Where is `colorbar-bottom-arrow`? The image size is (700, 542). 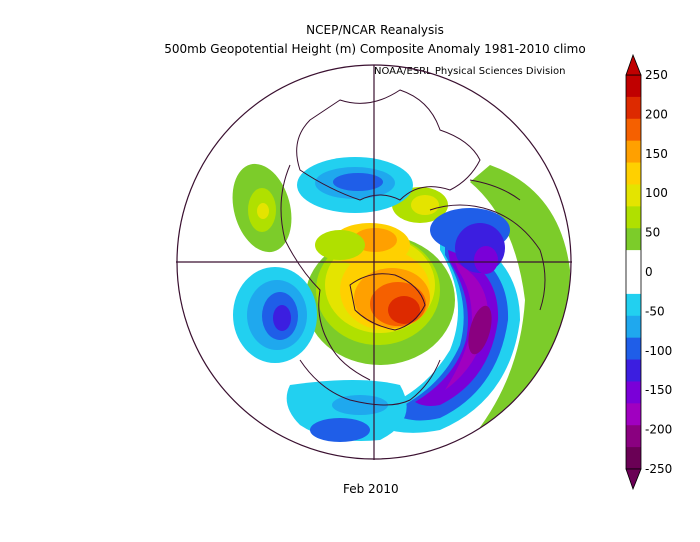
colorbar-bottom-arrow is located at coordinates (633, 479).